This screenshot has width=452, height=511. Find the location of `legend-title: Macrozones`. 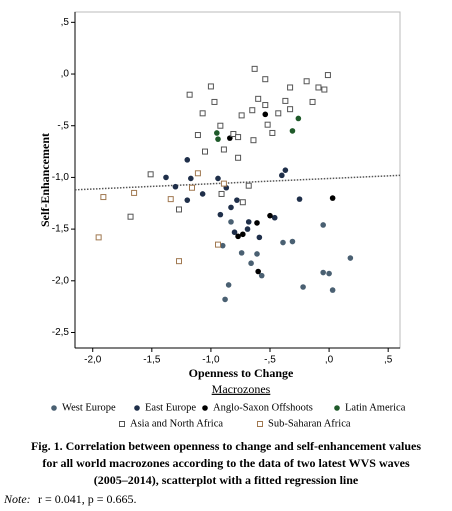

legend-title: Macrozones is located at coordinates (241, 389).